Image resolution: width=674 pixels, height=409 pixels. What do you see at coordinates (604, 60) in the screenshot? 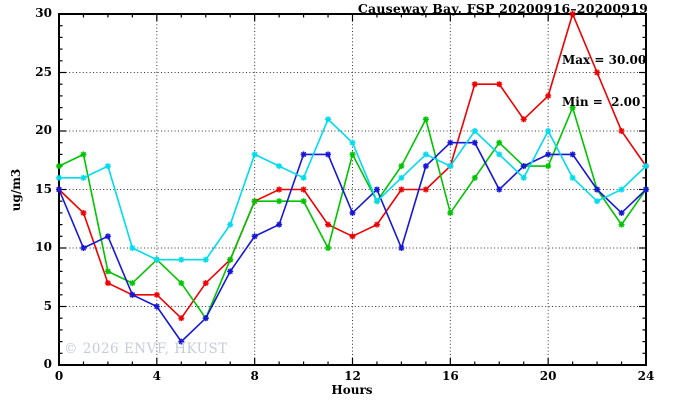
I see `legend-max-label: Max = 30.00` at bounding box center [604, 60].